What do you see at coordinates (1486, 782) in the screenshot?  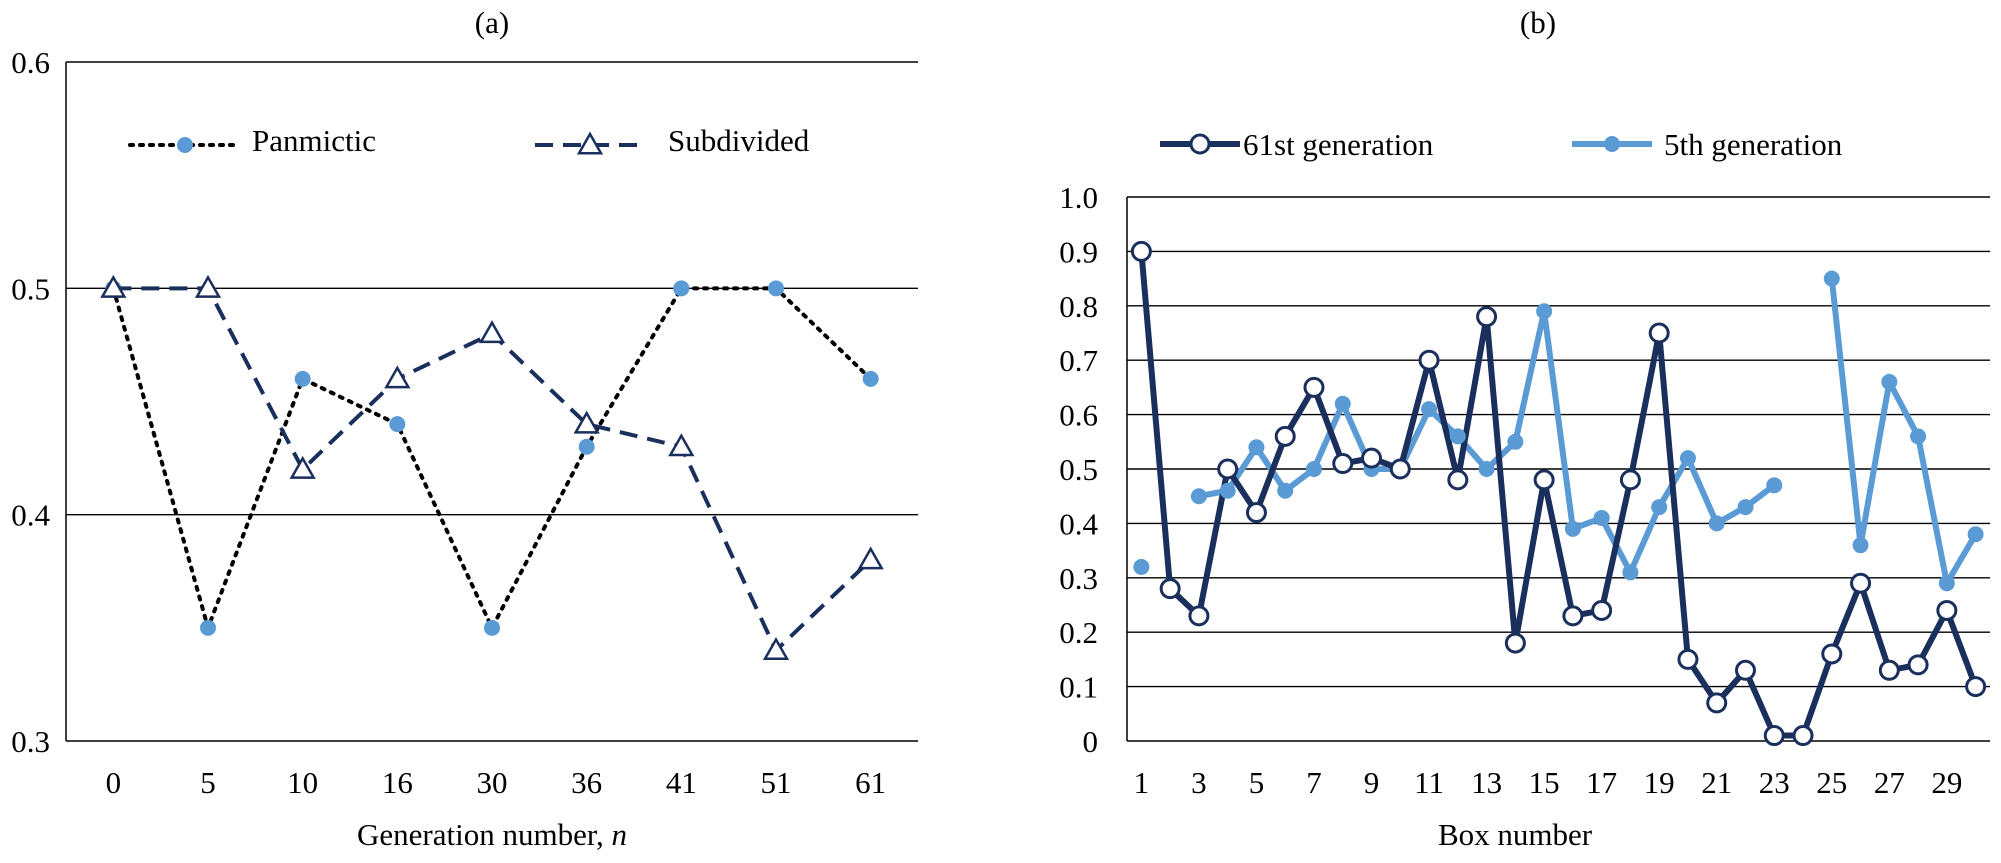 I see `panel-b-x-tick-label: 13` at bounding box center [1486, 782].